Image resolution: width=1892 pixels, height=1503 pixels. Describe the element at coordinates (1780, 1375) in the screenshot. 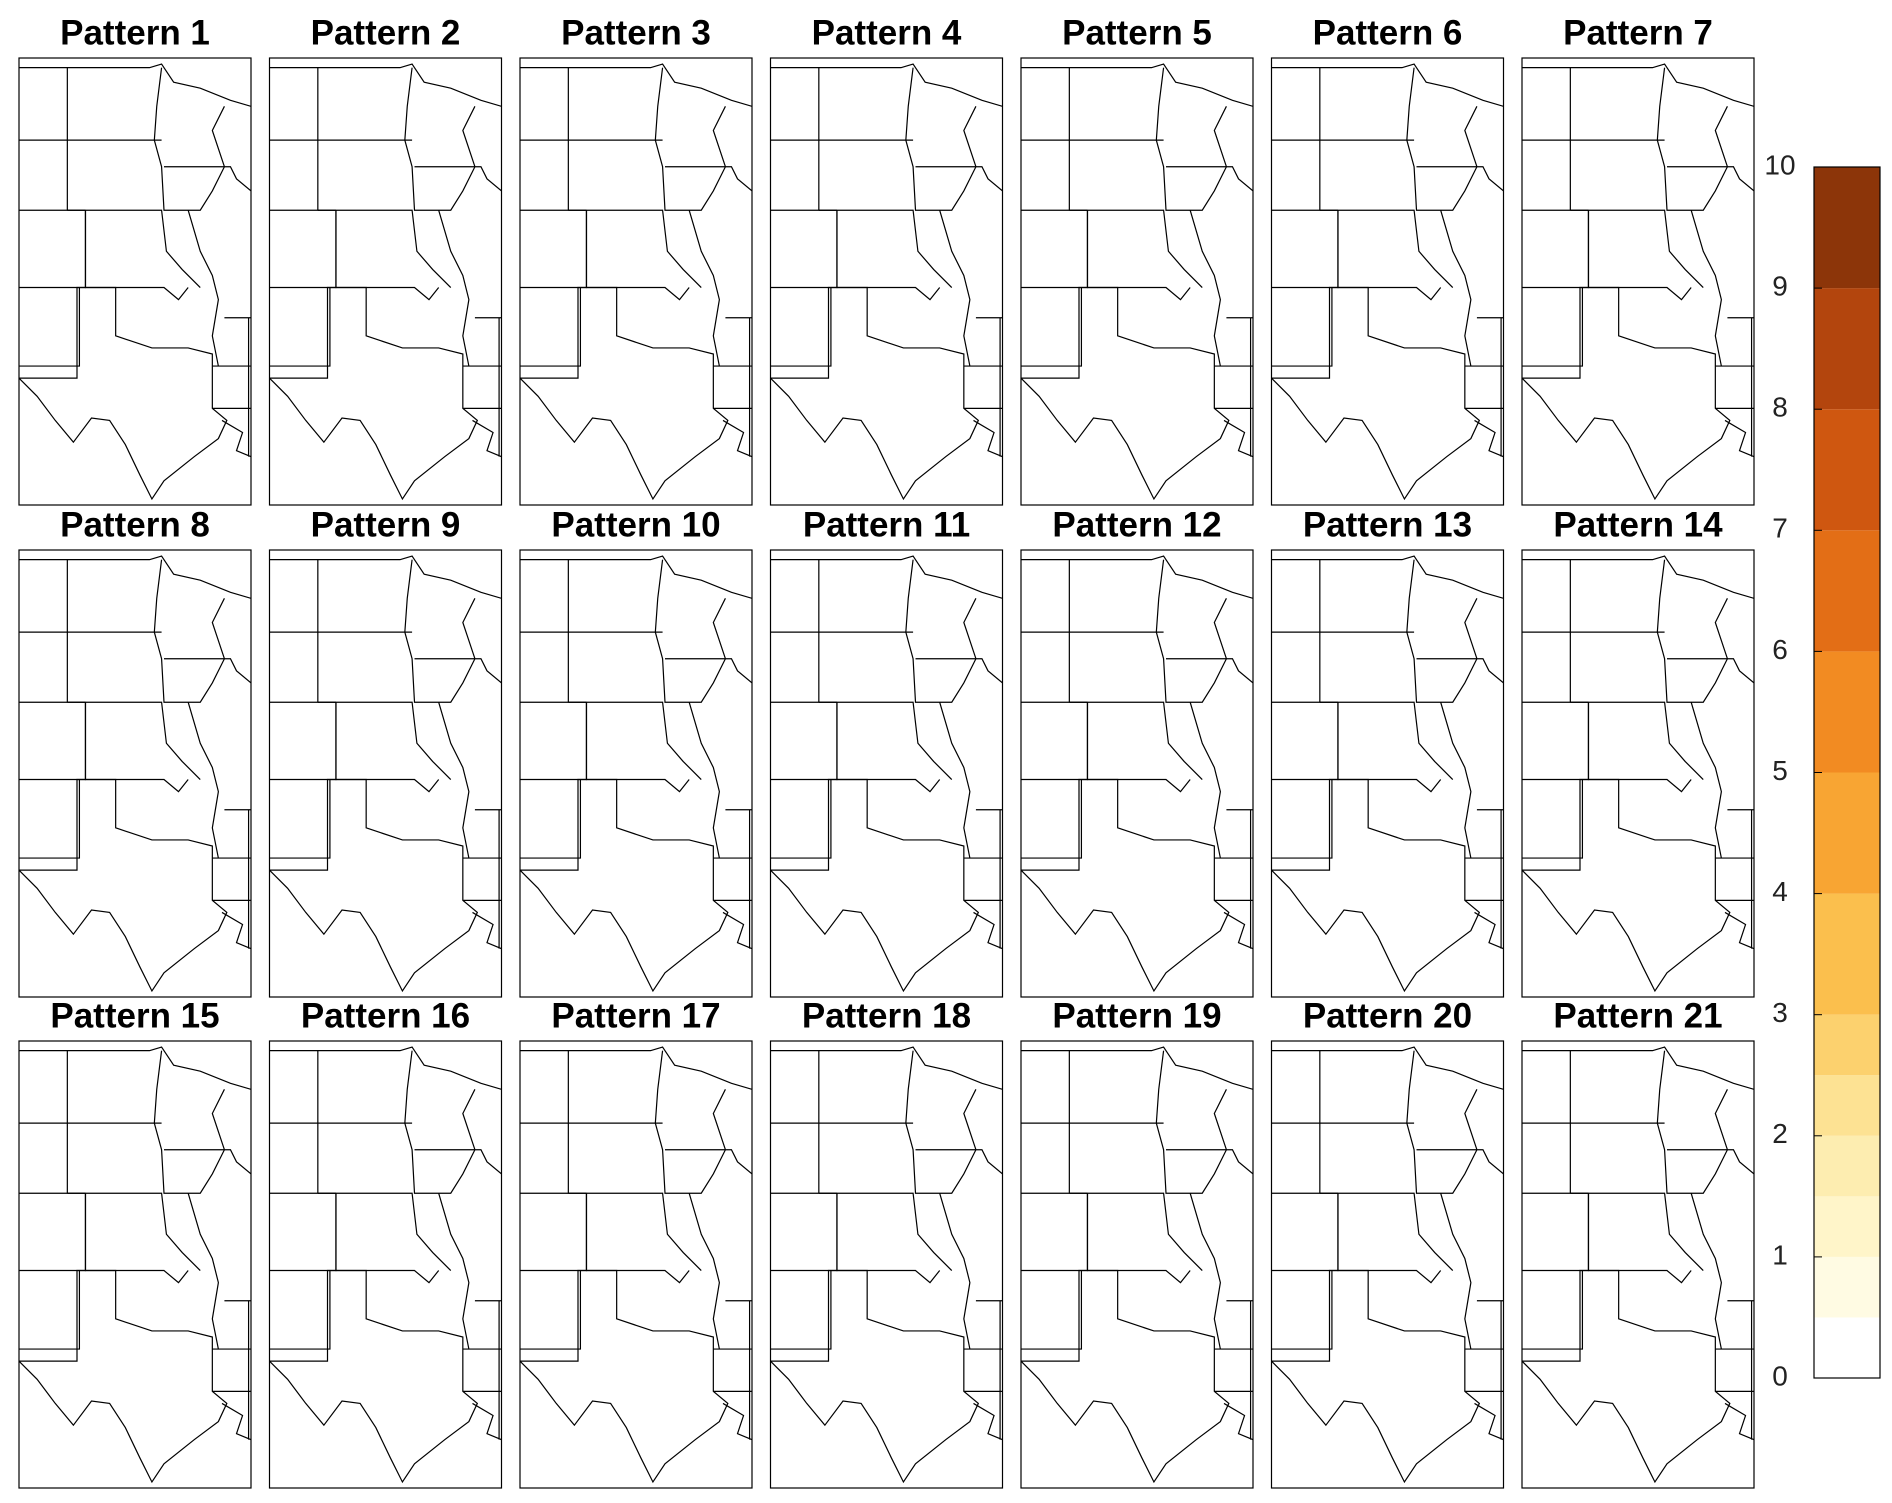

I see `colorbar-tick-label: 0` at that location.